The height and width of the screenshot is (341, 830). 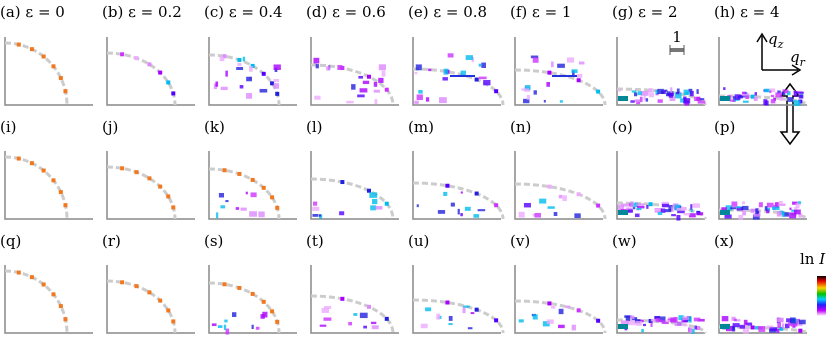 What do you see at coordinates (622, 127) in the screenshot?
I see `panel-label: (o)` at bounding box center [622, 127].